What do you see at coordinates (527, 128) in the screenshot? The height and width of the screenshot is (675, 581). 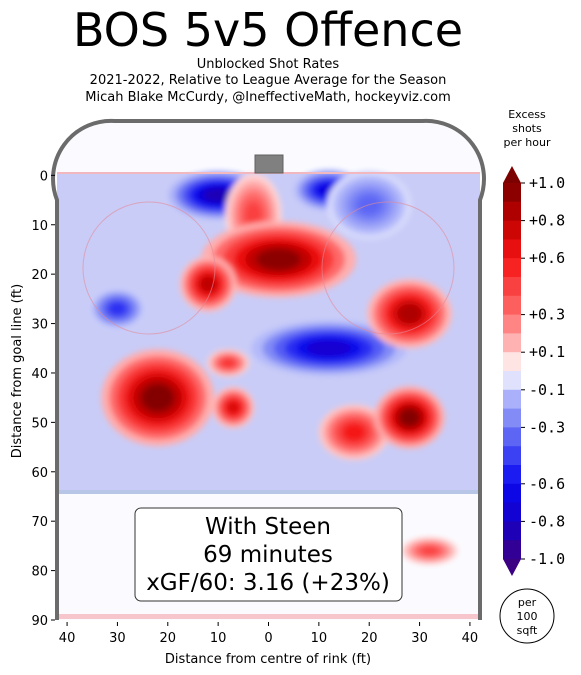 I see `colorbar-title-line-2: shots` at bounding box center [527, 128].